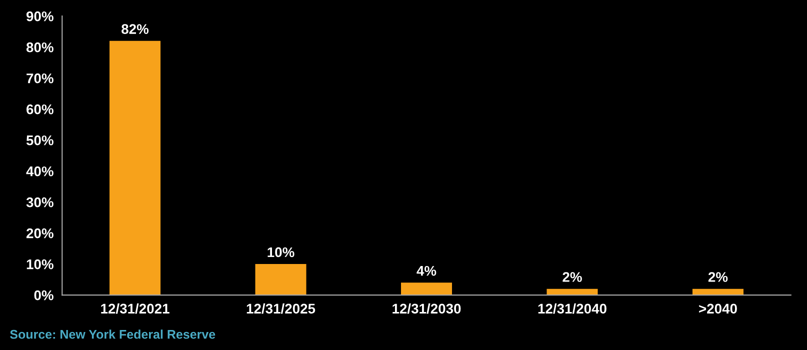  What do you see at coordinates (135, 308) in the screenshot?
I see `x-tick-label: 12/31/2021` at bounding box center [135, 308].